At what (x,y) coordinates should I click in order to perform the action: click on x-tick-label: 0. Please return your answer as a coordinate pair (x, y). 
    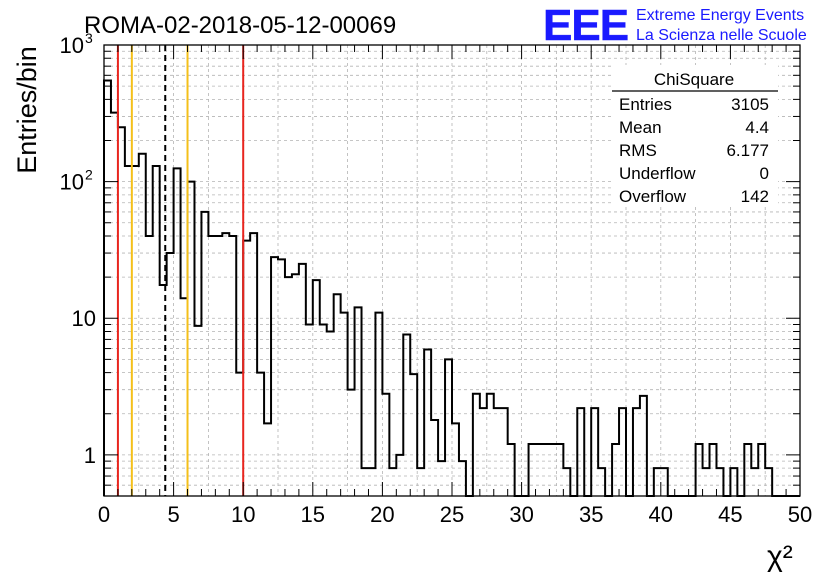
    Looking at the image, I should click on (104, 514).